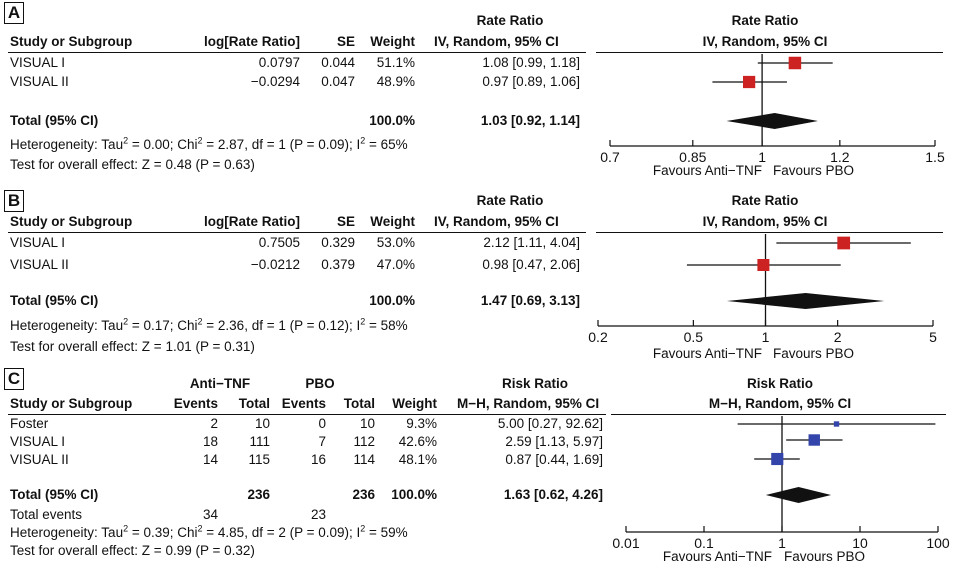 The height and width of the screenshot is (581, 957). I want to click on study-ci: 1.08 [0.99, 1.18], so click(531, 62).